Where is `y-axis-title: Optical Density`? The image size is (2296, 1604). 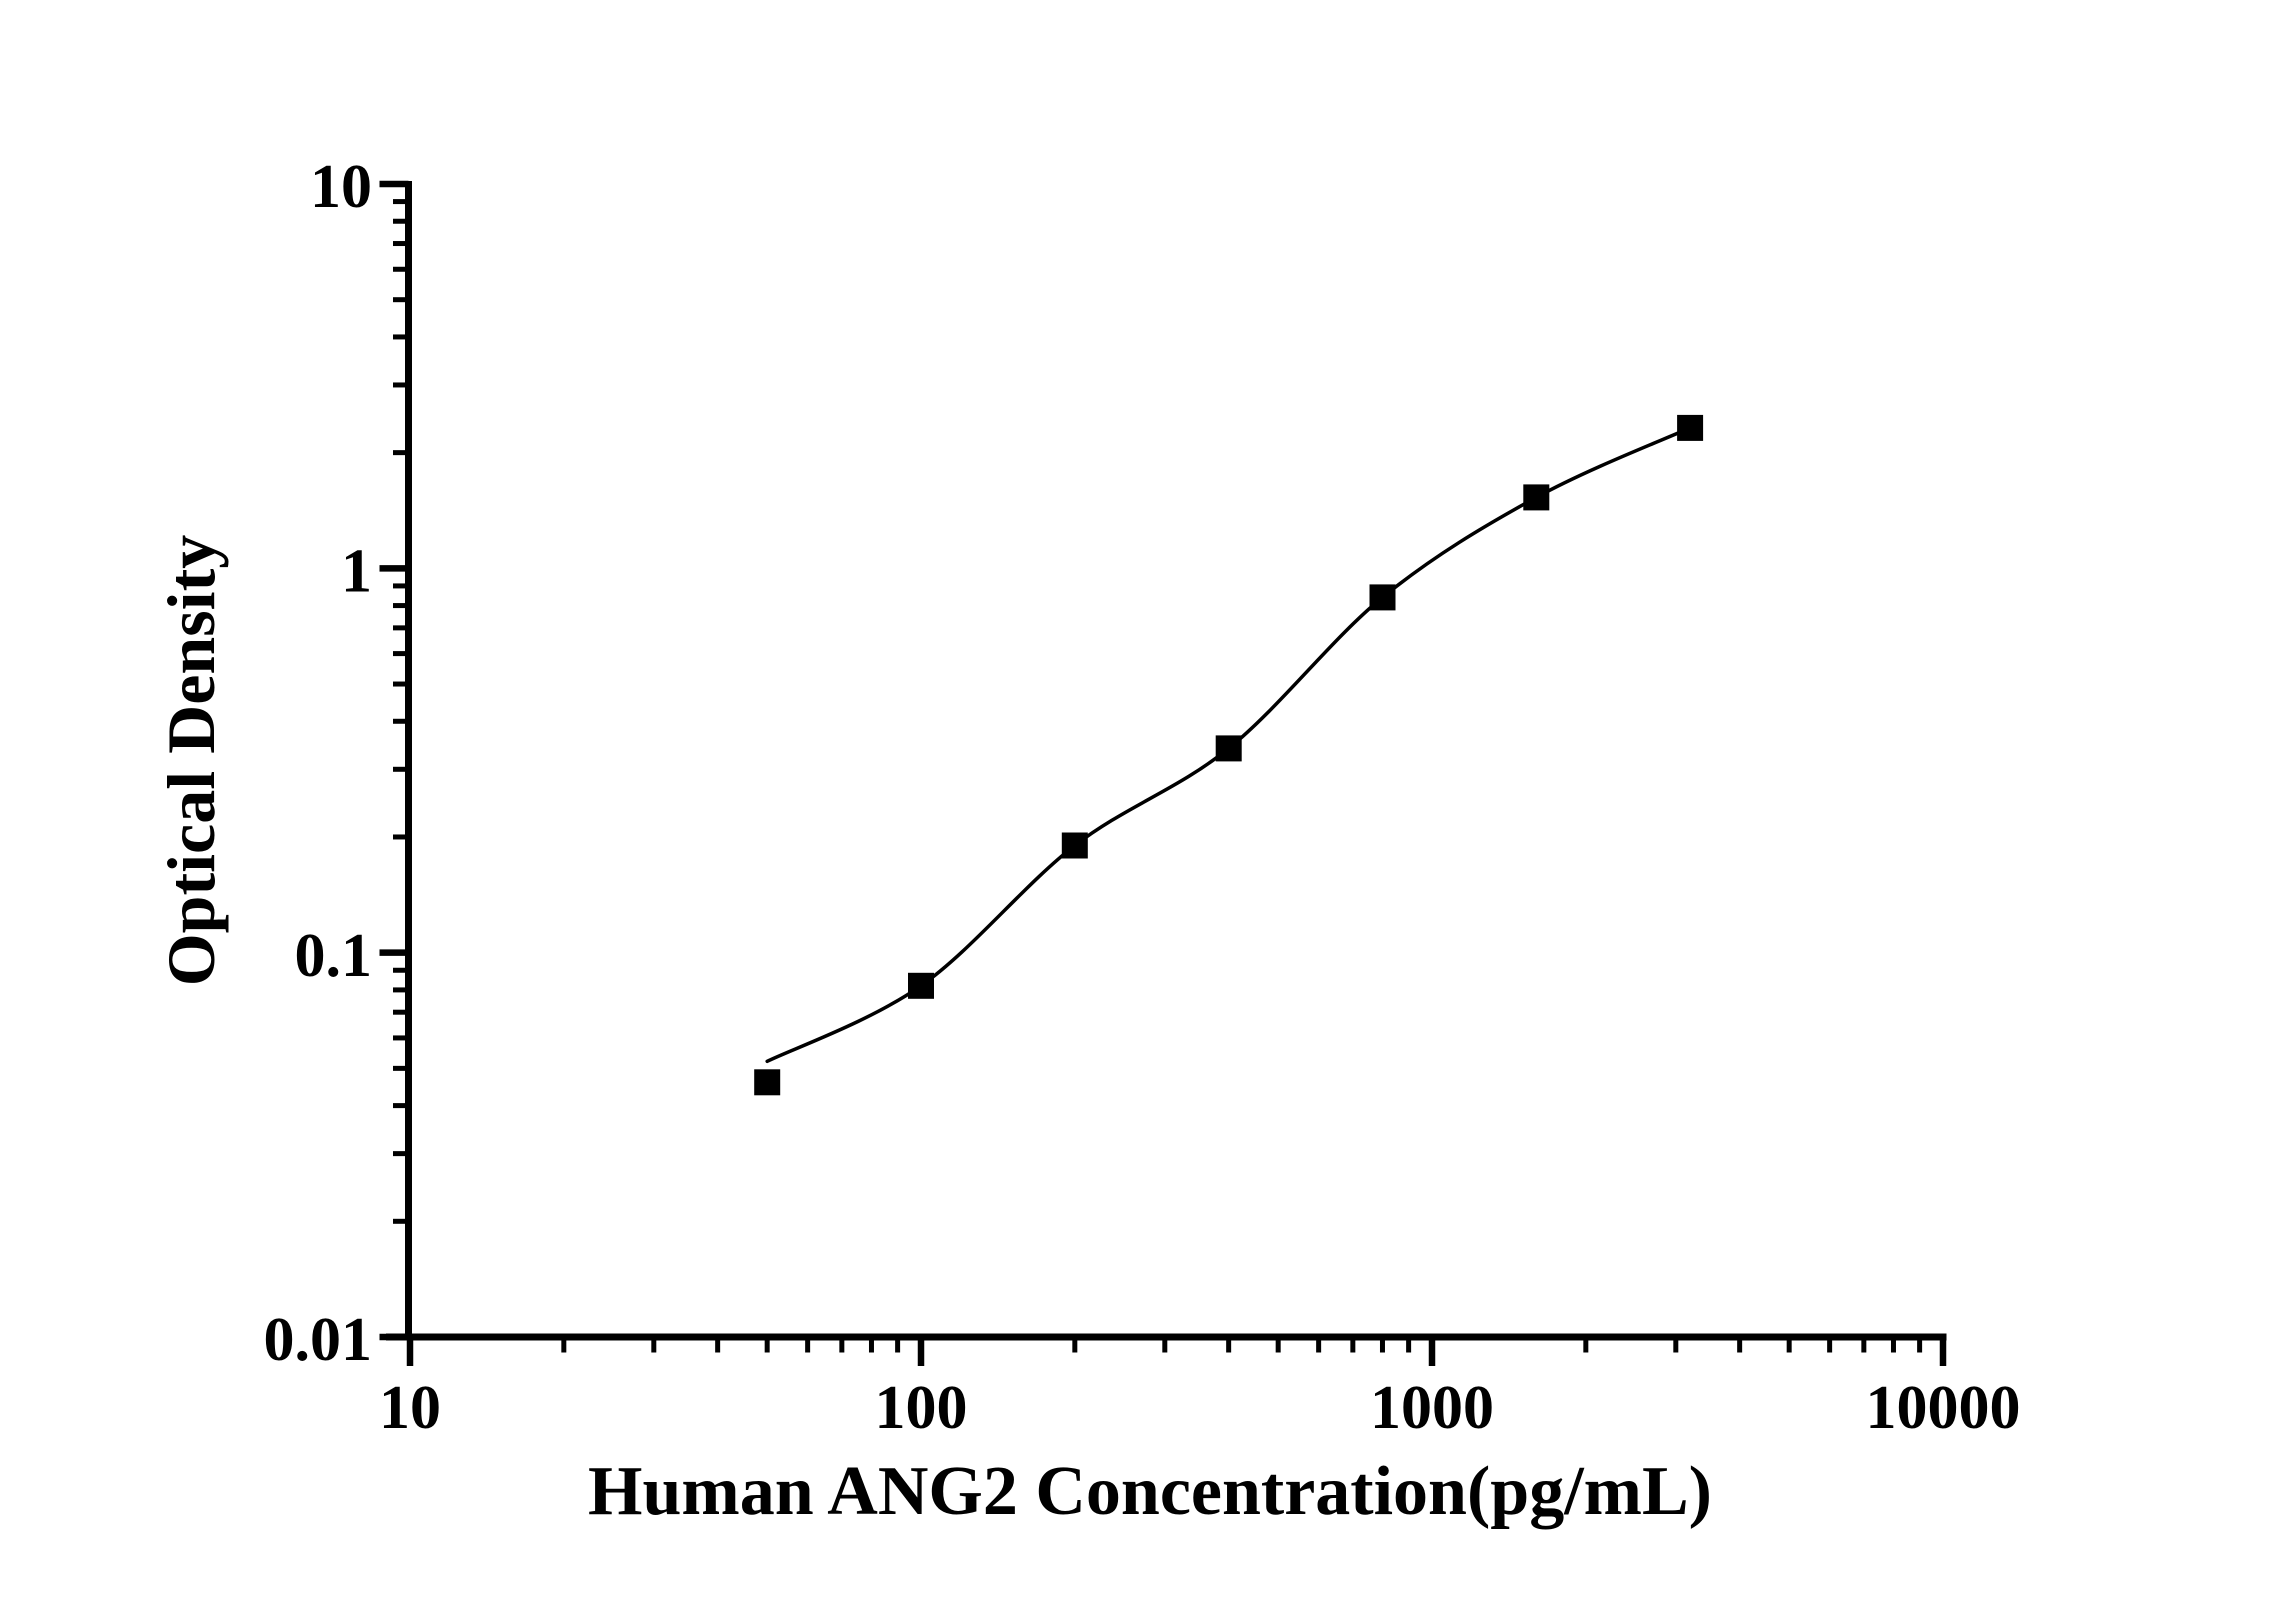
y-axis-title: Optical Density is located at coordinates (191, 760).